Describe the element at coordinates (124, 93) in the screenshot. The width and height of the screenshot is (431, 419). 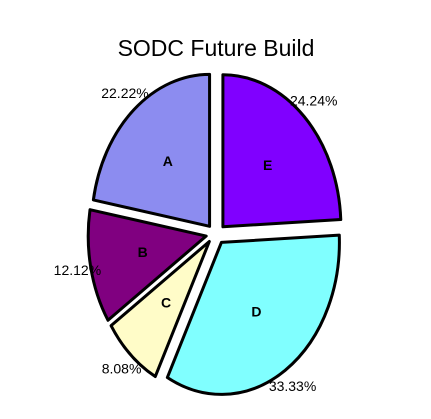
I see `value-label: 22.22%` at that location.